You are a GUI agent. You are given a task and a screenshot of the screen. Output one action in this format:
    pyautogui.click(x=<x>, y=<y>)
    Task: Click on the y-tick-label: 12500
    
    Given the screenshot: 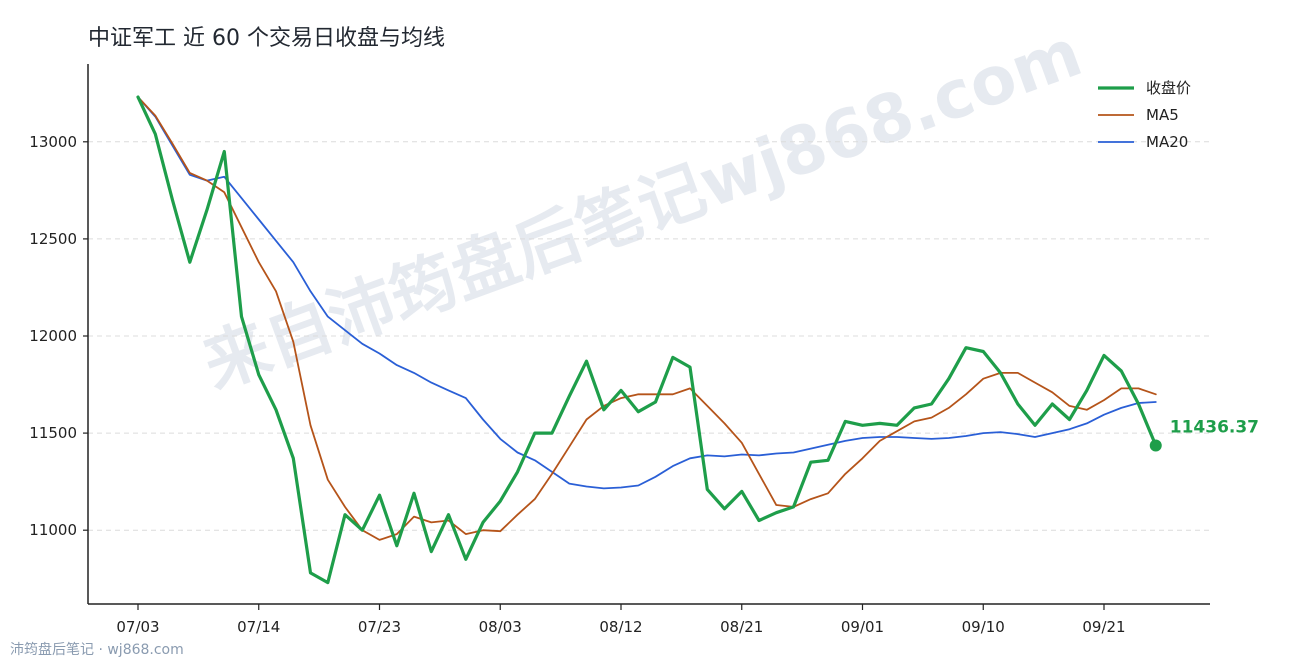 What is the action you would take?
    pyautogui.click(x=53, y=239)
    